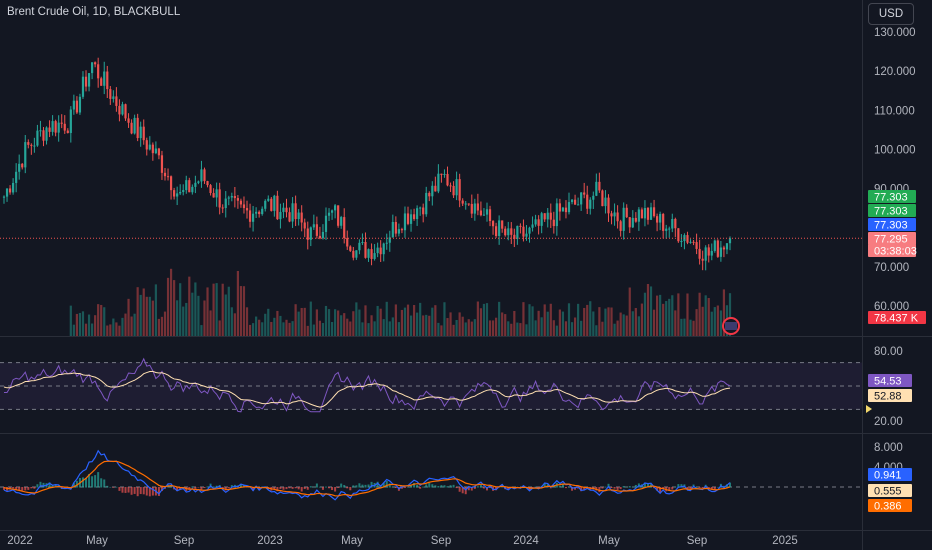  I want to click on macd-label: 0.555, so click(888, 492).